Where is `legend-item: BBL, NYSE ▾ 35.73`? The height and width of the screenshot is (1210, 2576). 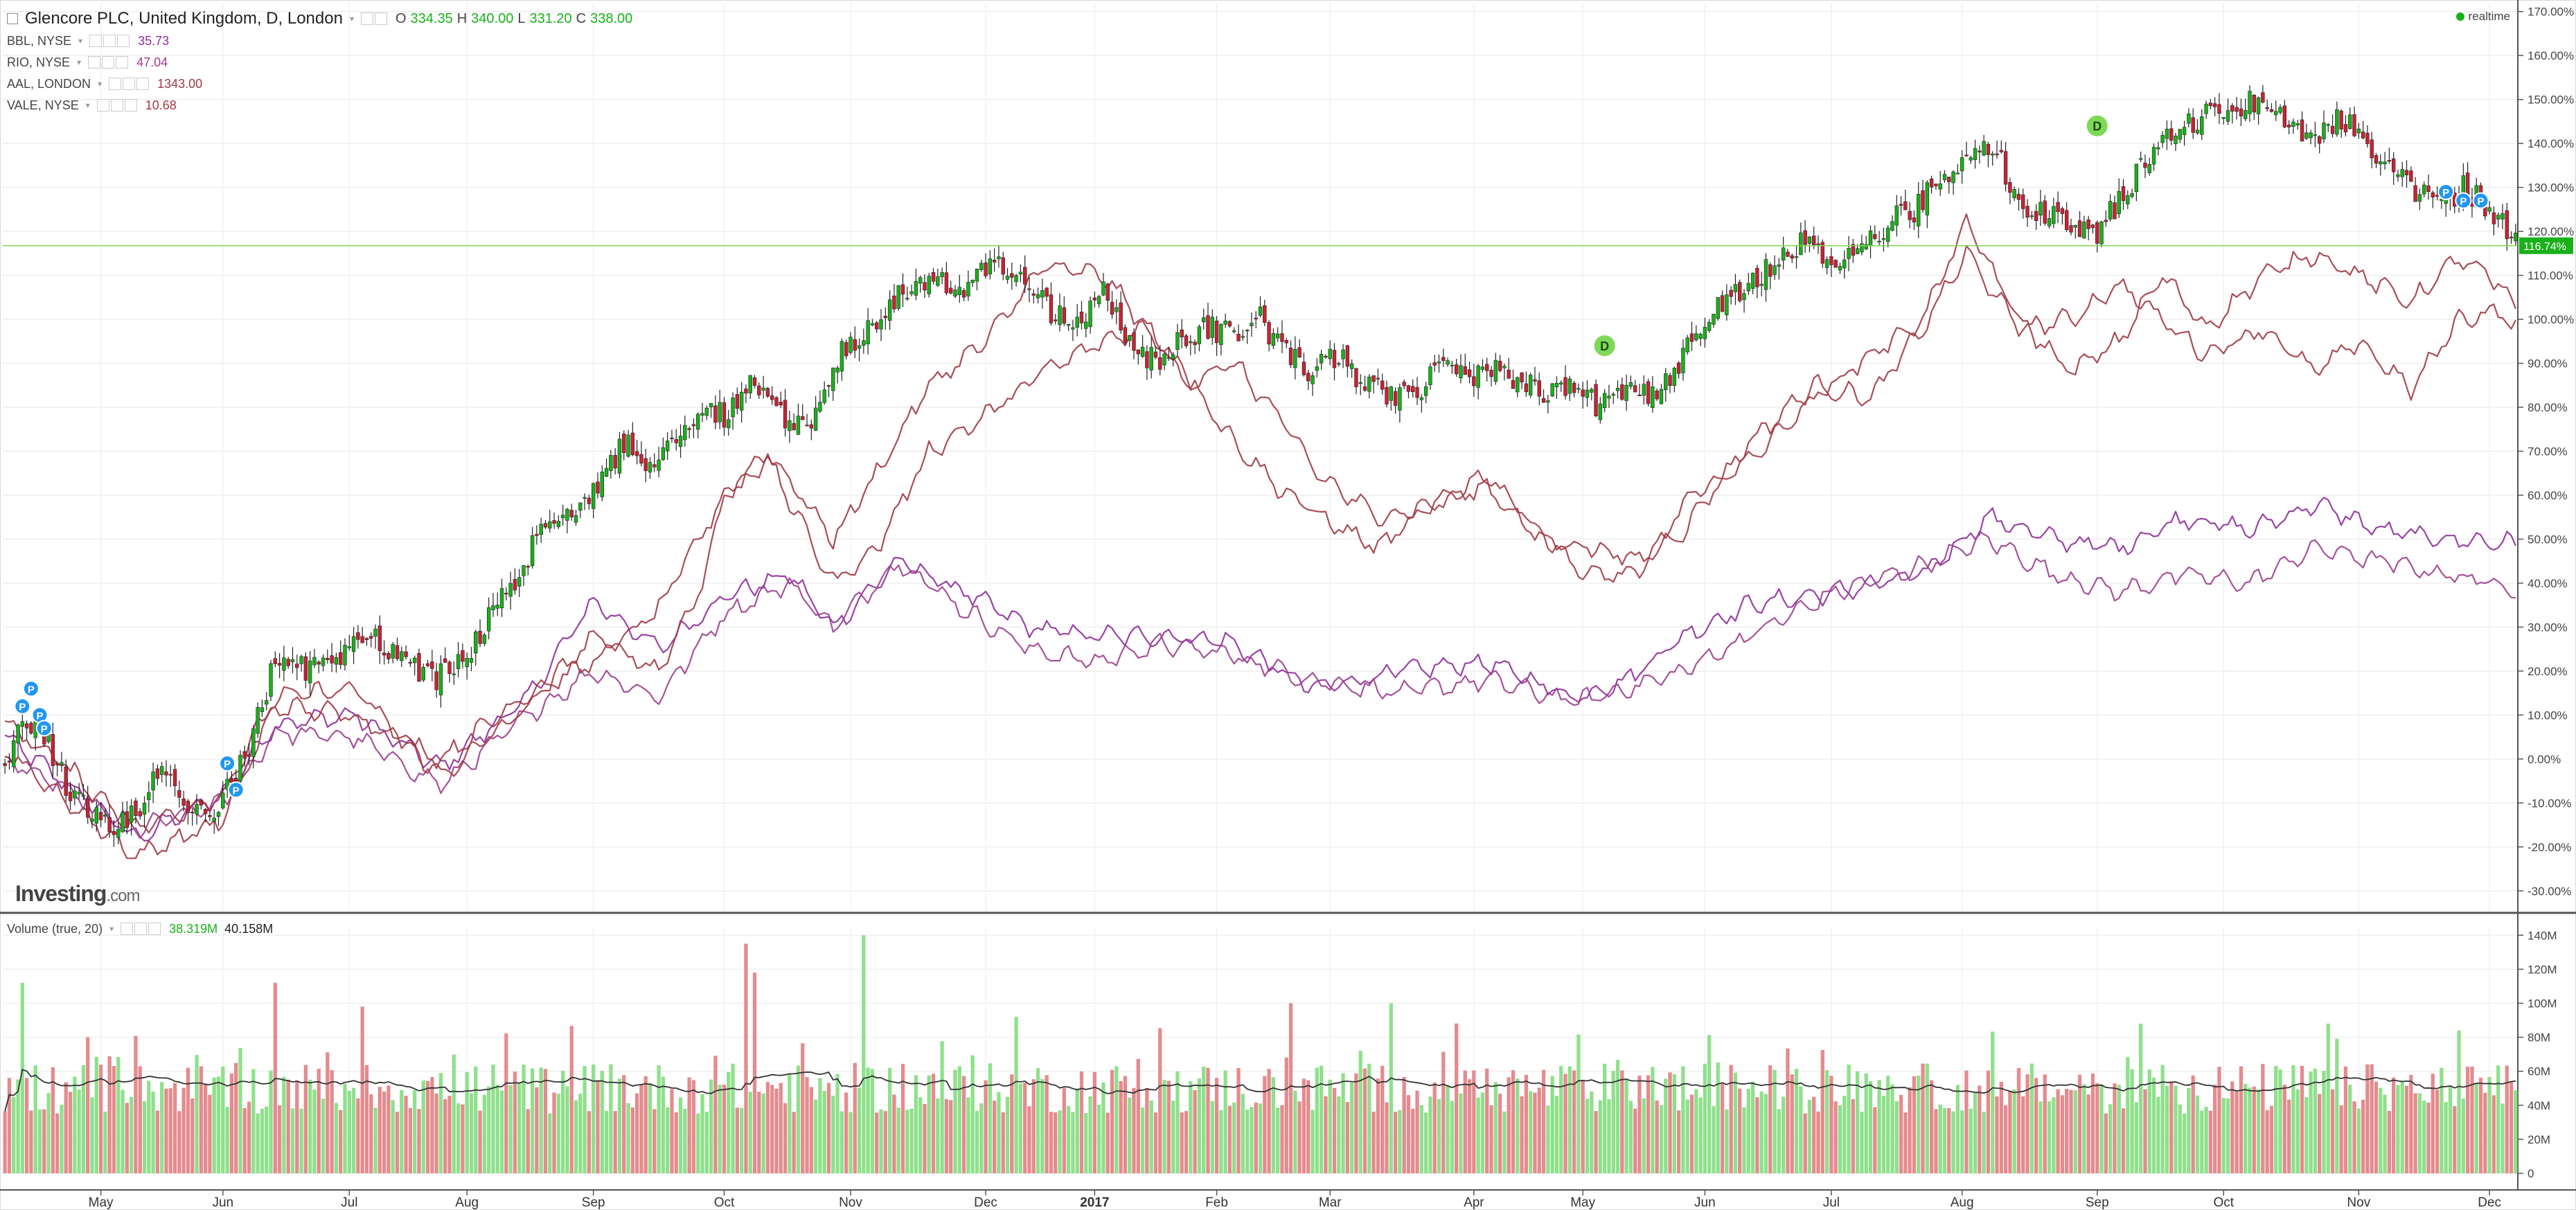
legend-item: BBL, NYSE ▾ 35.73 is located at coordinates (88, 41).